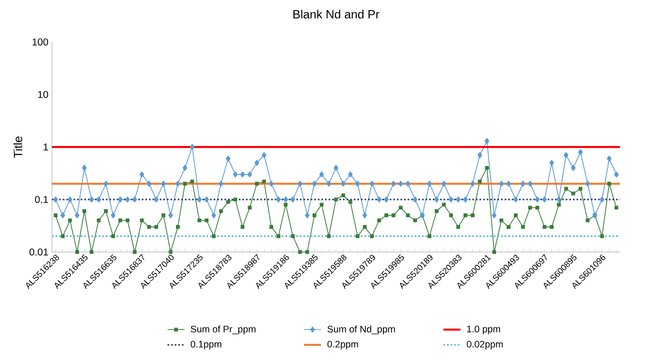 This screenshot has height=364, width=646. Describe the element at coordinates (43, 94) in the screenshot. I see `y-tick-label: 10` at that location.